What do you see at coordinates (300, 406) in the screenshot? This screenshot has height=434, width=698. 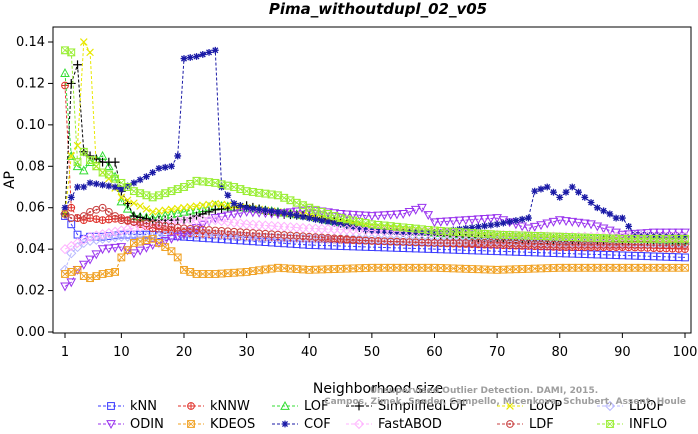 I see `legend-item-lof: LOF` at bounding box center [300, 406].